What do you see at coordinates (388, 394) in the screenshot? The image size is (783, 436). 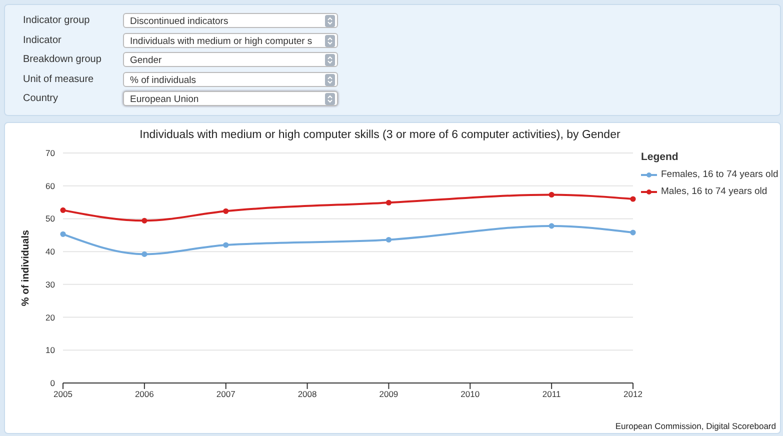 I see `x-tick-label: 2009` at bounding box center [388, 394].